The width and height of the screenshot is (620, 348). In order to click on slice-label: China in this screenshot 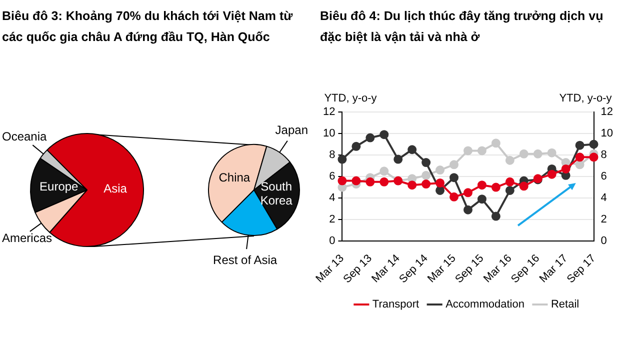, I will do `click(234, 177)`.